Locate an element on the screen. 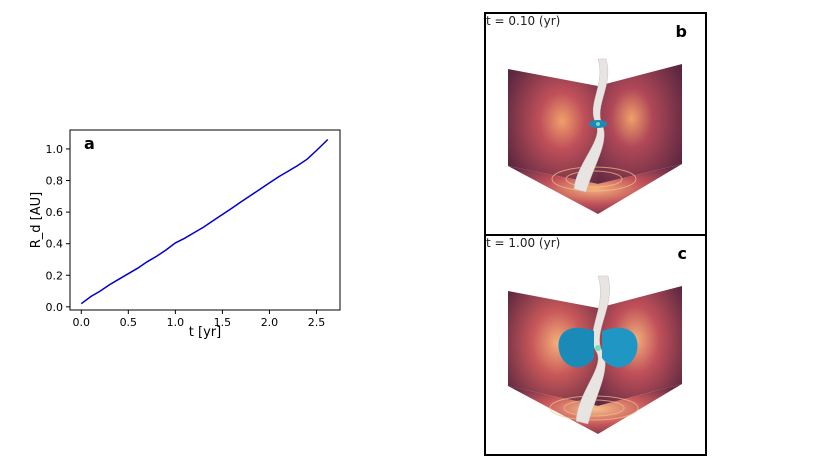  panel-label-a: a is located at coordinates (89, 143).